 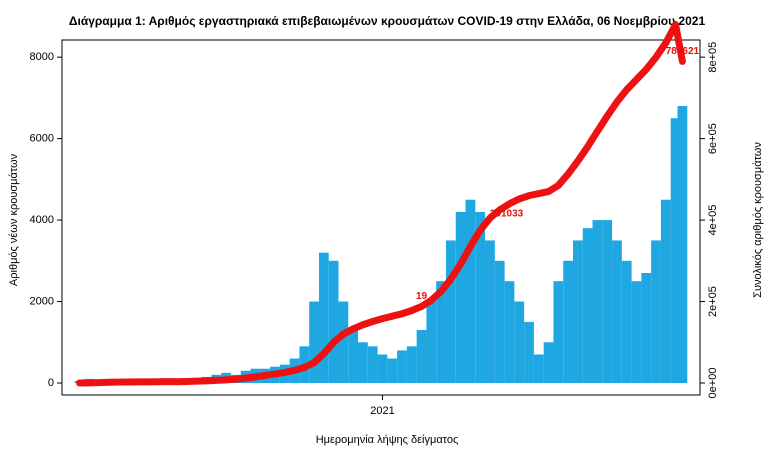 I want to click on y-axis-title: Αριθμός νέων κρουσμάτων, so click(x=14, y=219).